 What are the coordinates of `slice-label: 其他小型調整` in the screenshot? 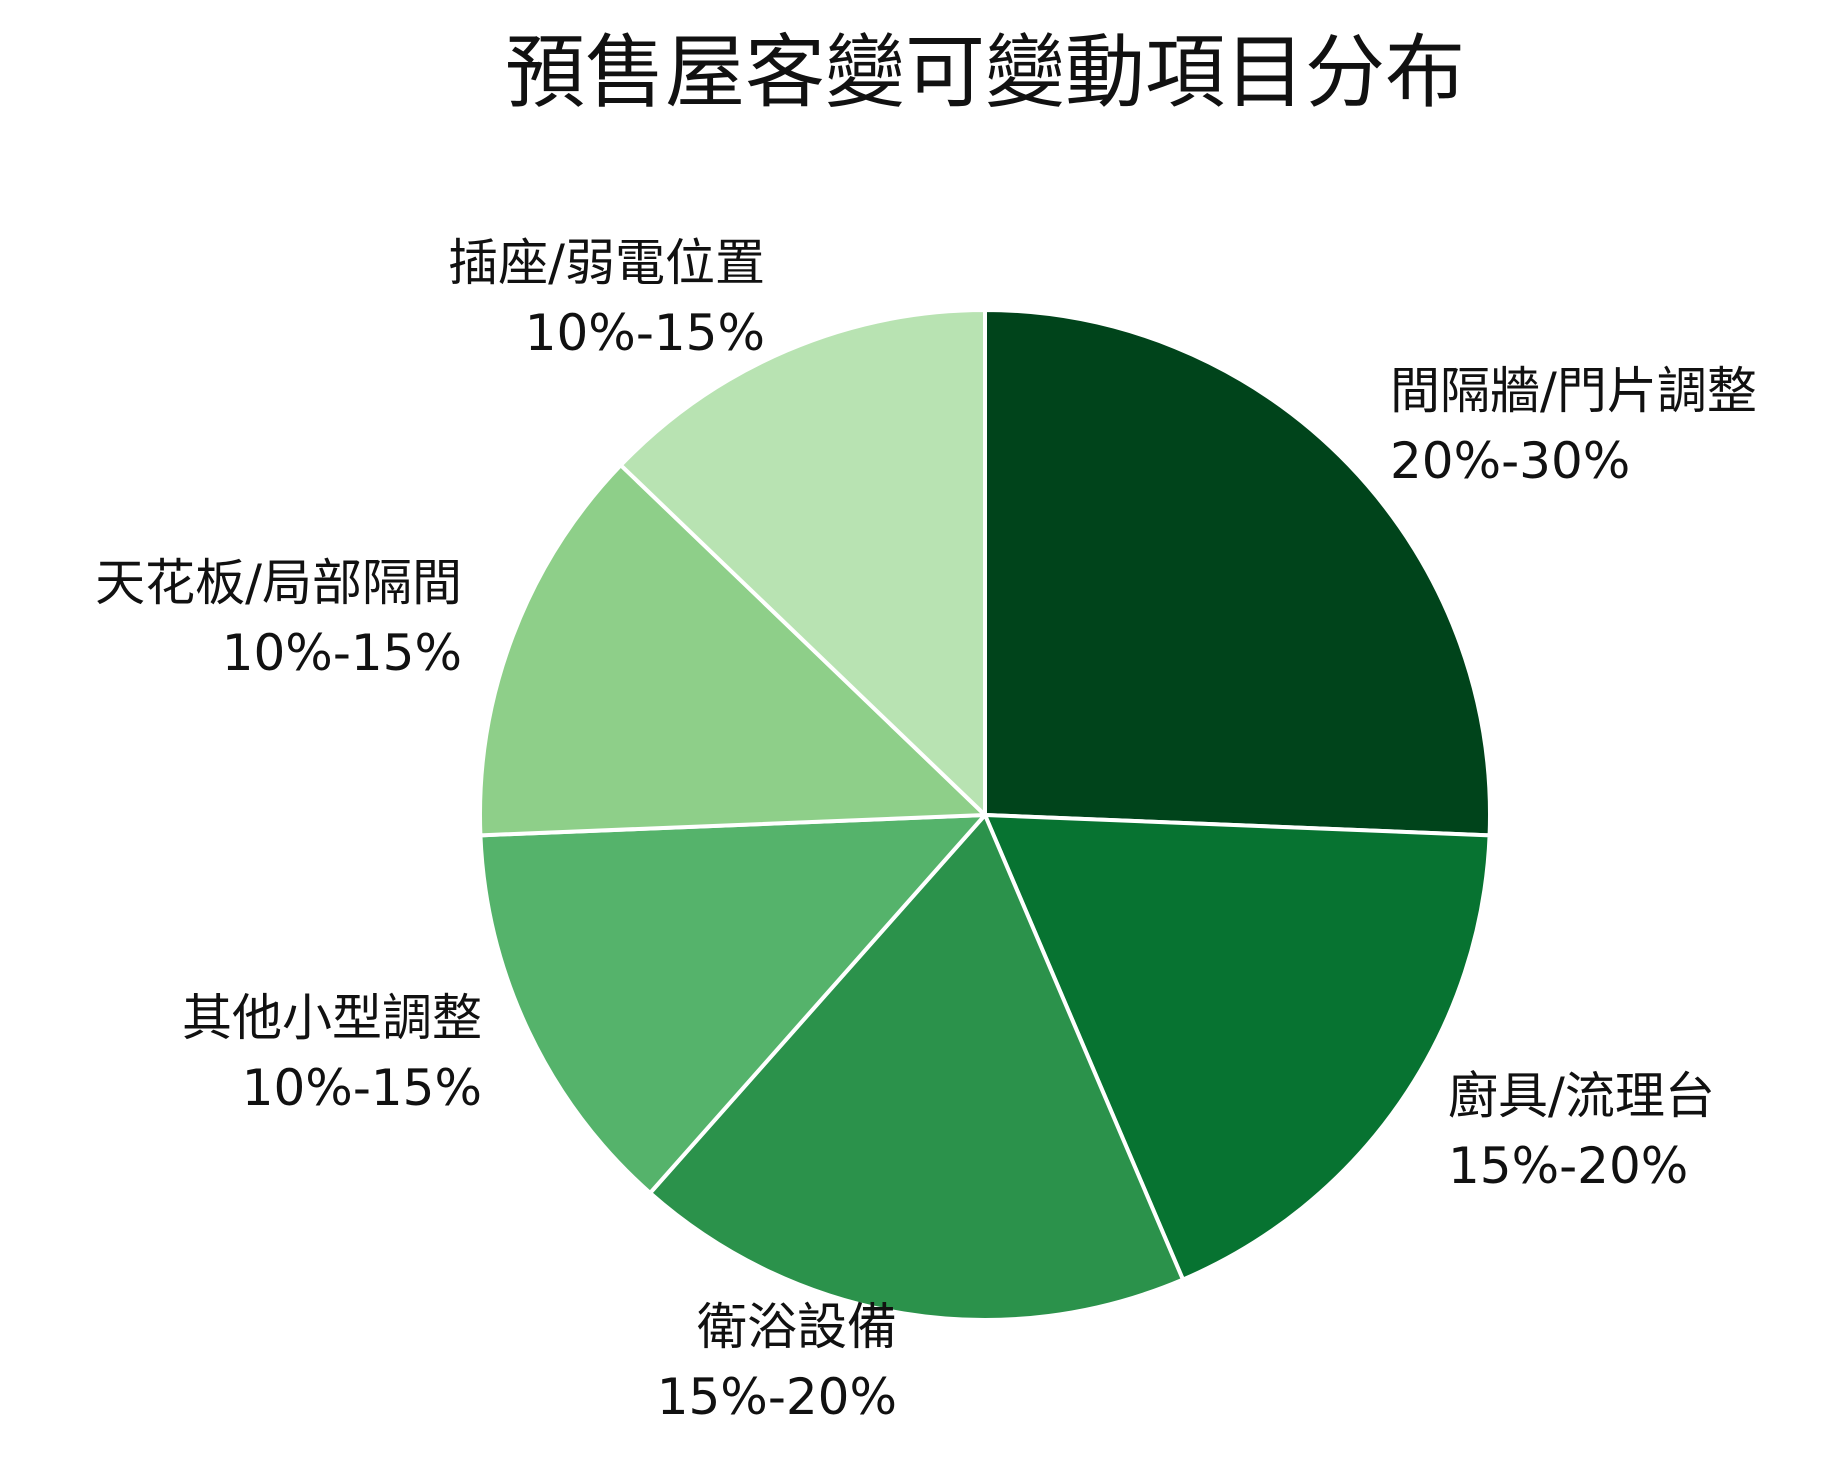 It's located at (332, 1018).